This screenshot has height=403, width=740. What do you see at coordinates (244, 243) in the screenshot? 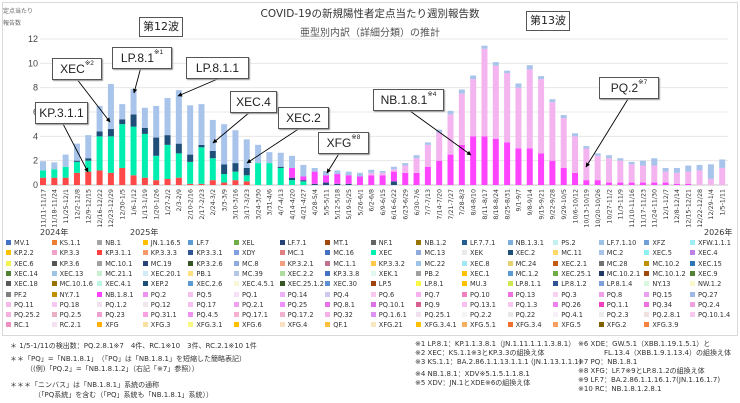
I see `legend-item: XEL` at bounding box center [244, 243].